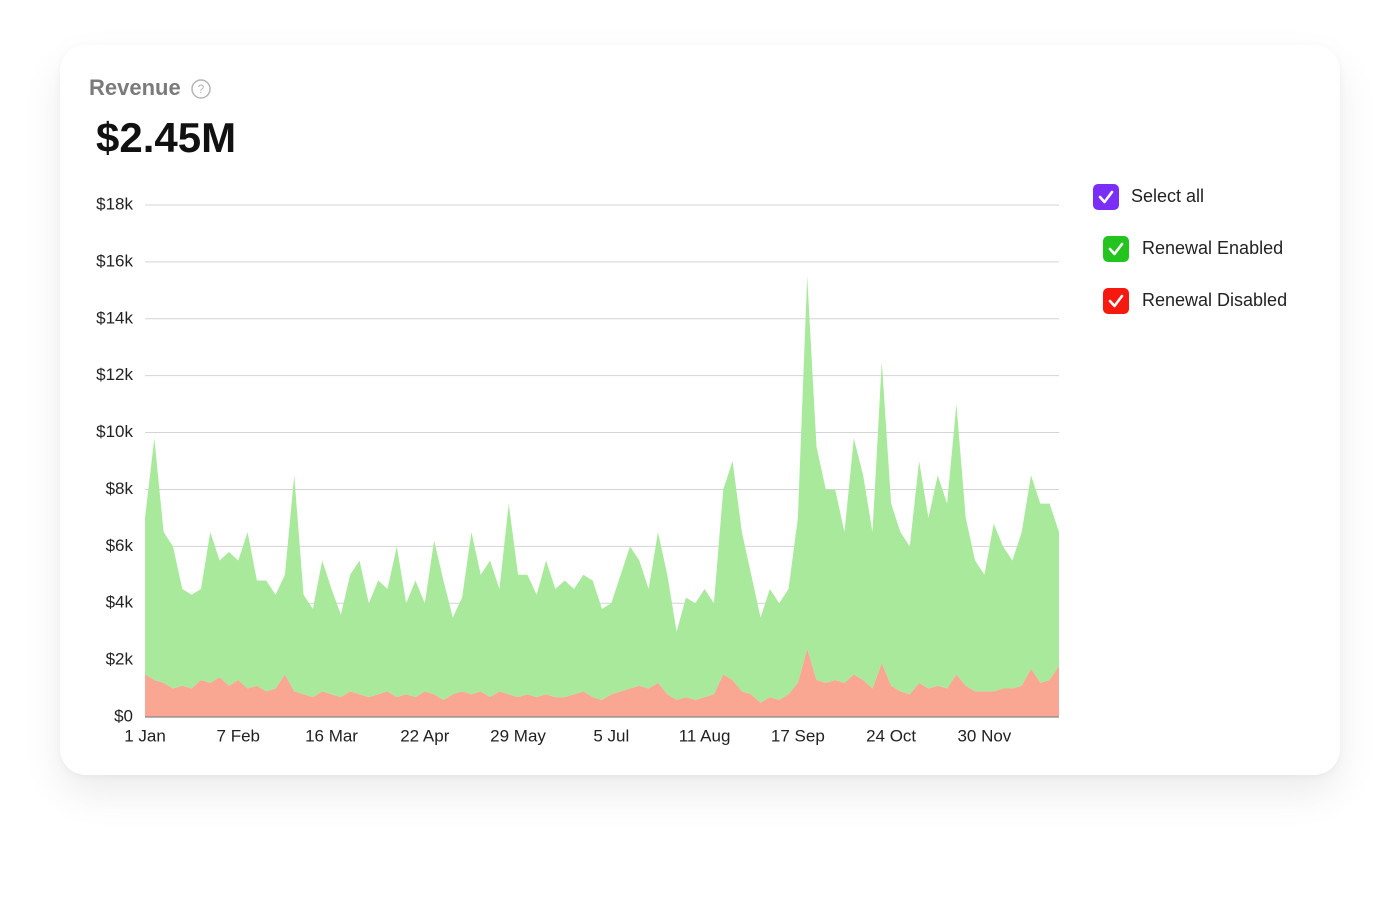 The width and height of the screenshot is (1400, 909). Describe the element at coordinates (238, 735) in the screenshot. I see `x-tick-label: 7 Feb` at that location.